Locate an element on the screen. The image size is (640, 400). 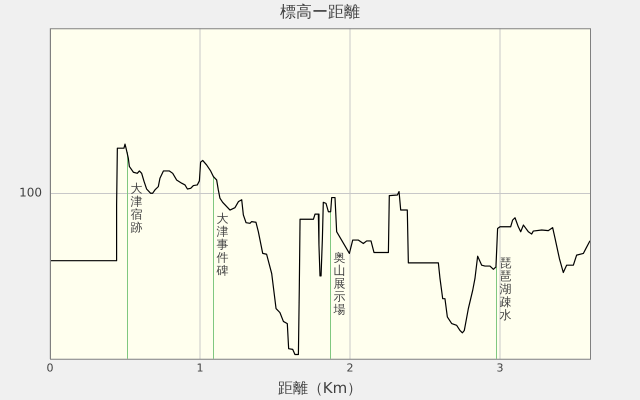
ref-line-label: 琵琶湖疎水 is located at coordinates (506, 289).